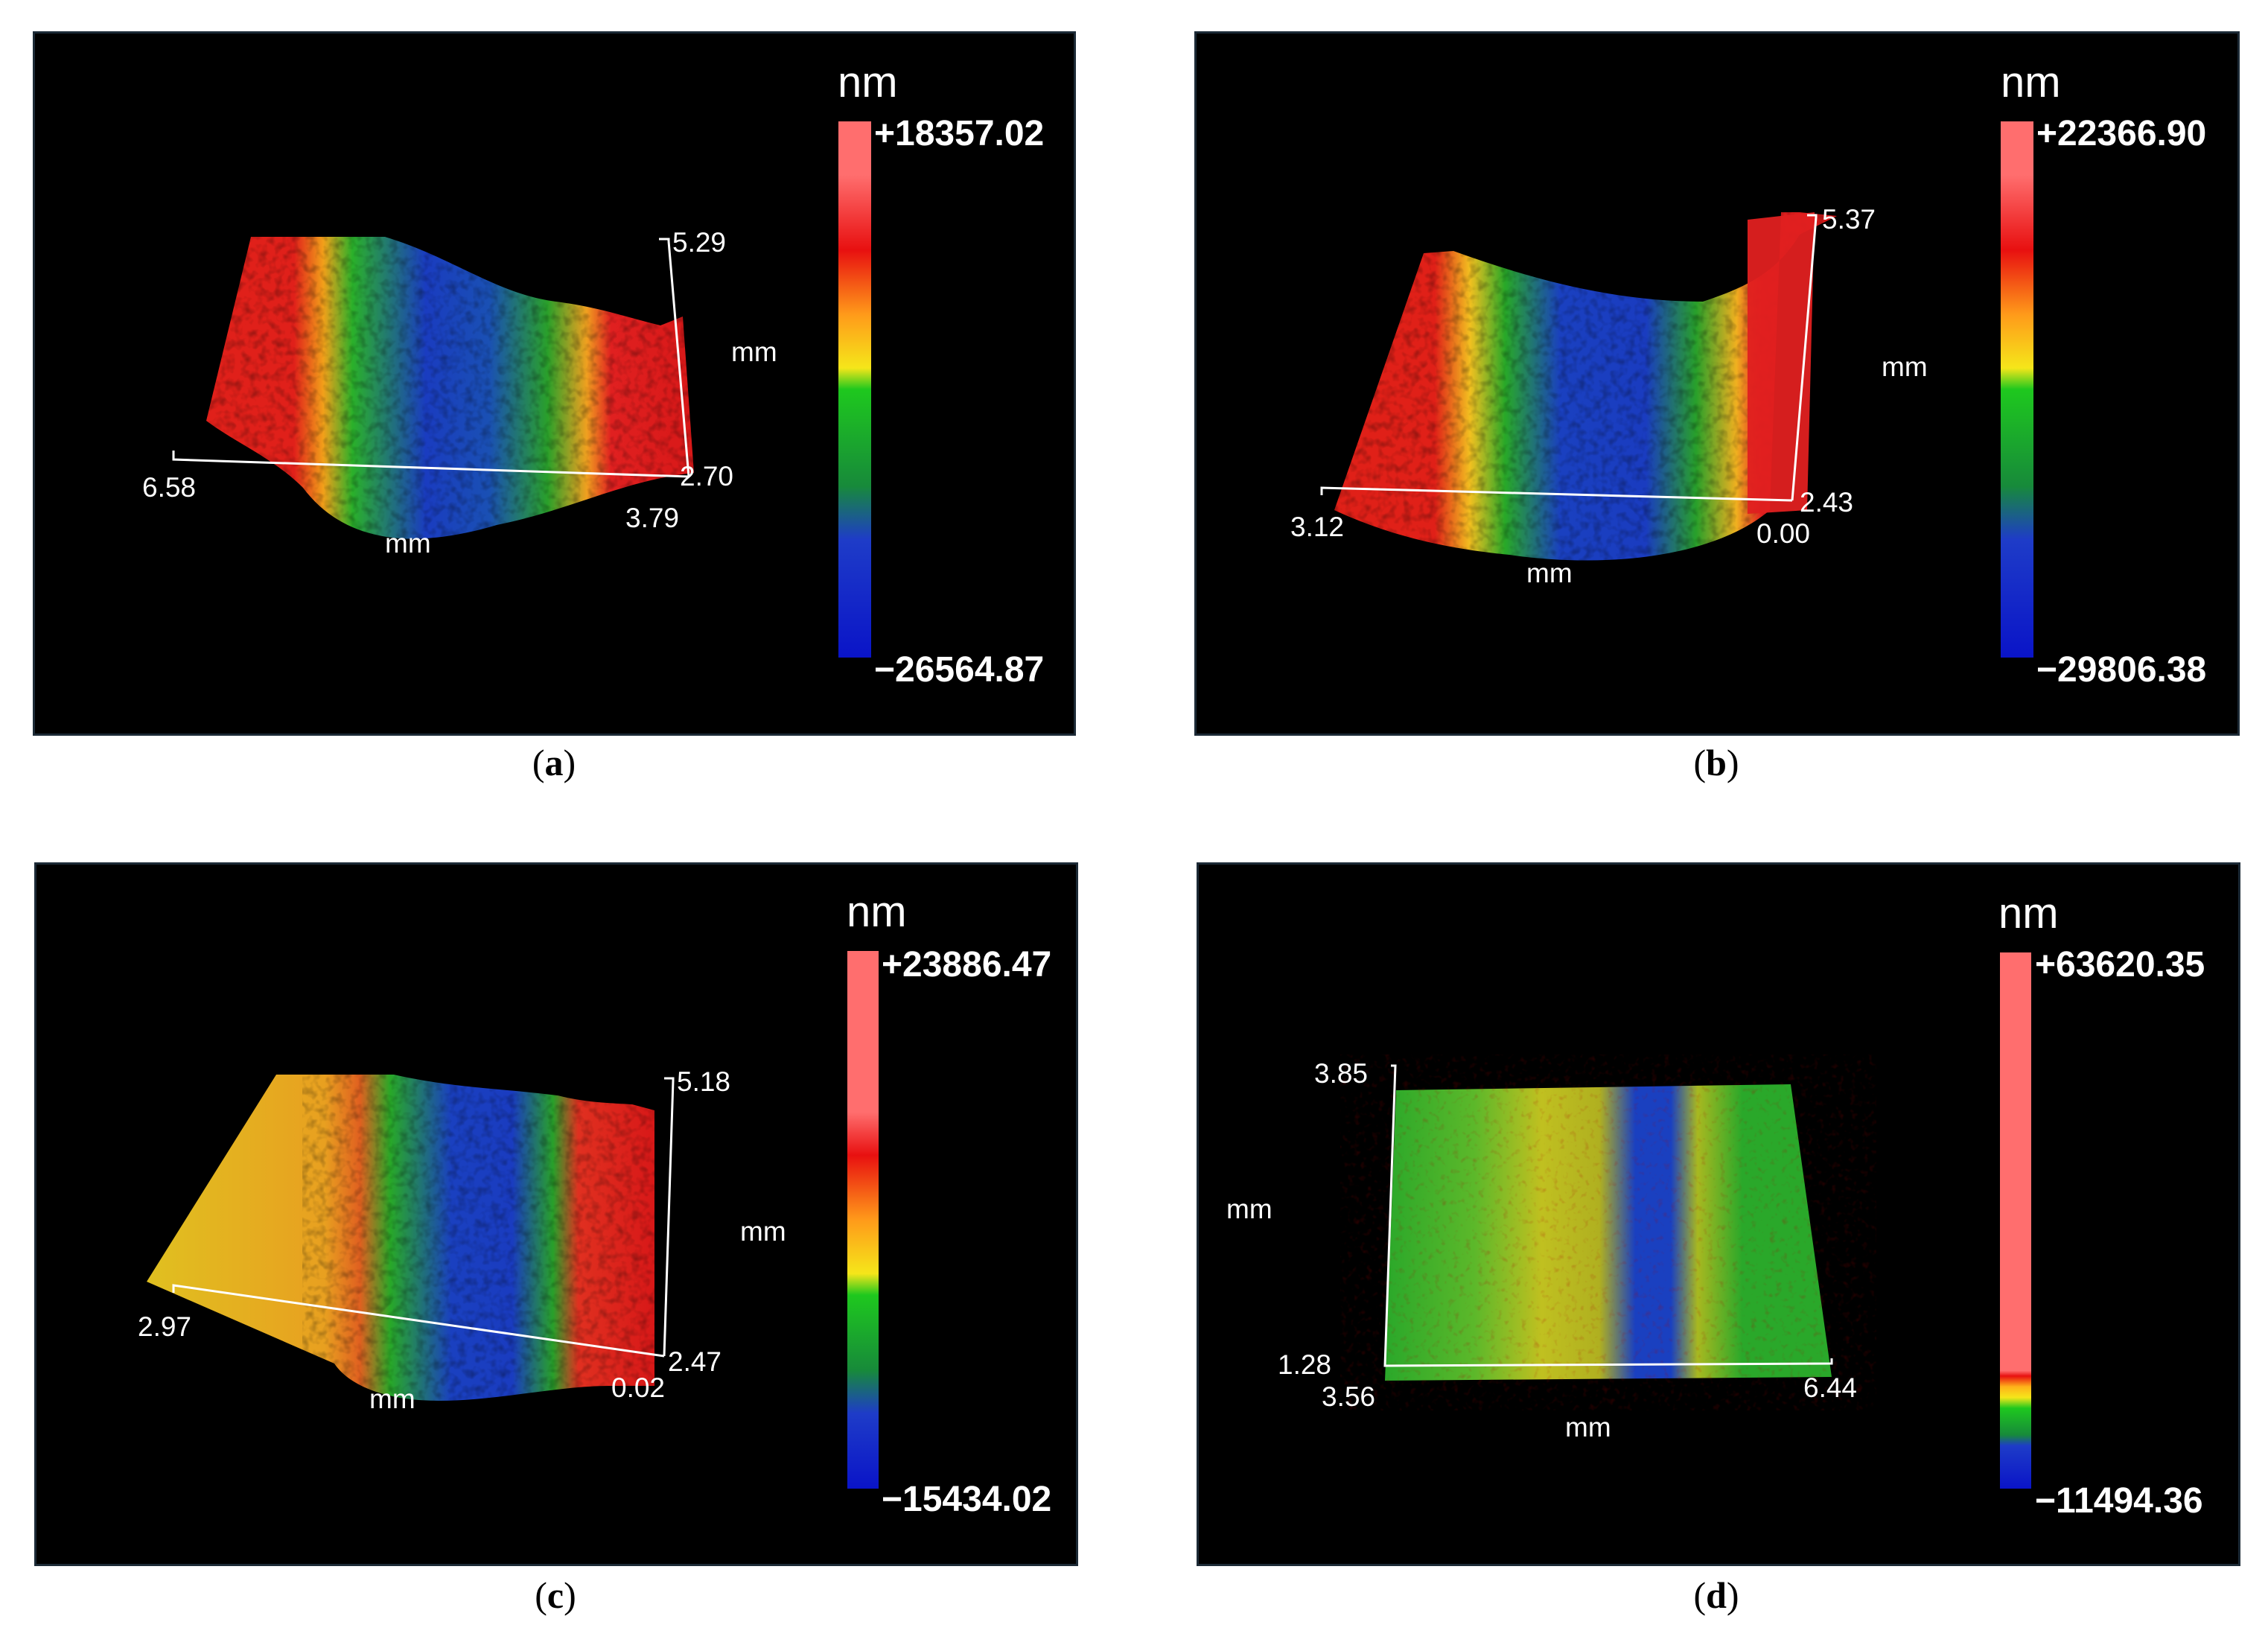 Image resolution: width=2268 pixels, height=1648 pixels. Describe the element at coordinates (763, 1231) in the screenshot. I see `axis-y-unit-c: mm` at that location.